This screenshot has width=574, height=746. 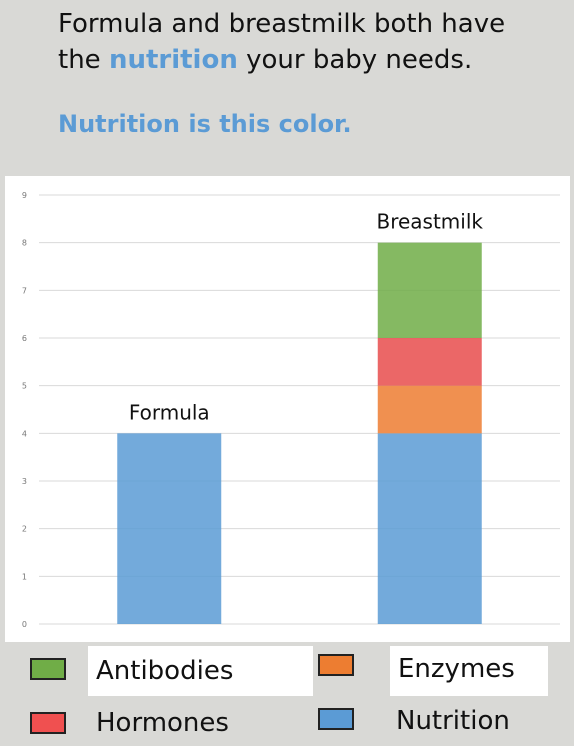 What do you see at coordinates (24, 576) in the screenshot?
I see `y-tick-label-1: 1` at bounding box center [24, 576].